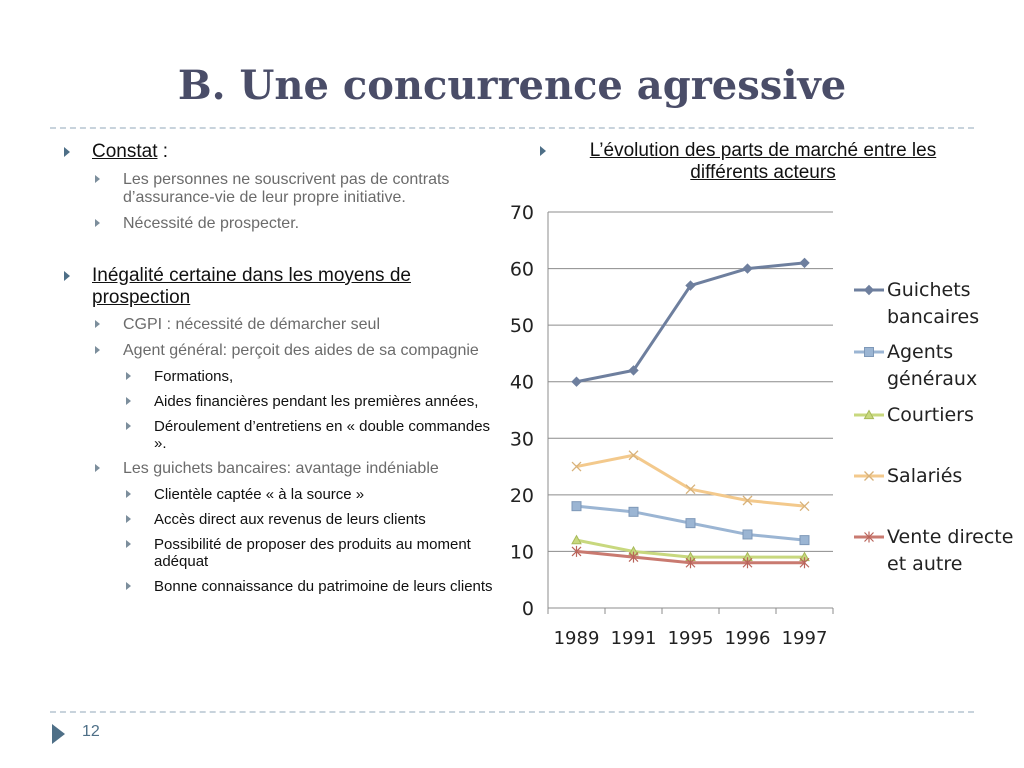  I want to click on y-tick-label: 70, so click(522, 213).